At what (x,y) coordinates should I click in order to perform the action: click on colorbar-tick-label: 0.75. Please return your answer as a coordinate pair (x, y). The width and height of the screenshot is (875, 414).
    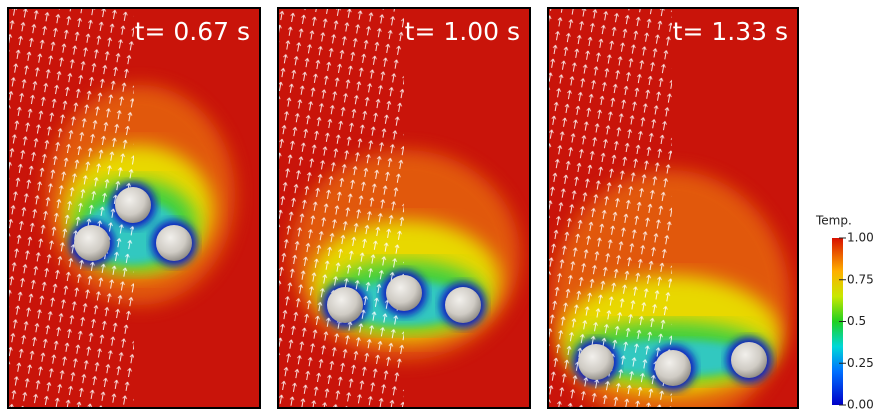
    Looking at the image, I should click on (860, 279).